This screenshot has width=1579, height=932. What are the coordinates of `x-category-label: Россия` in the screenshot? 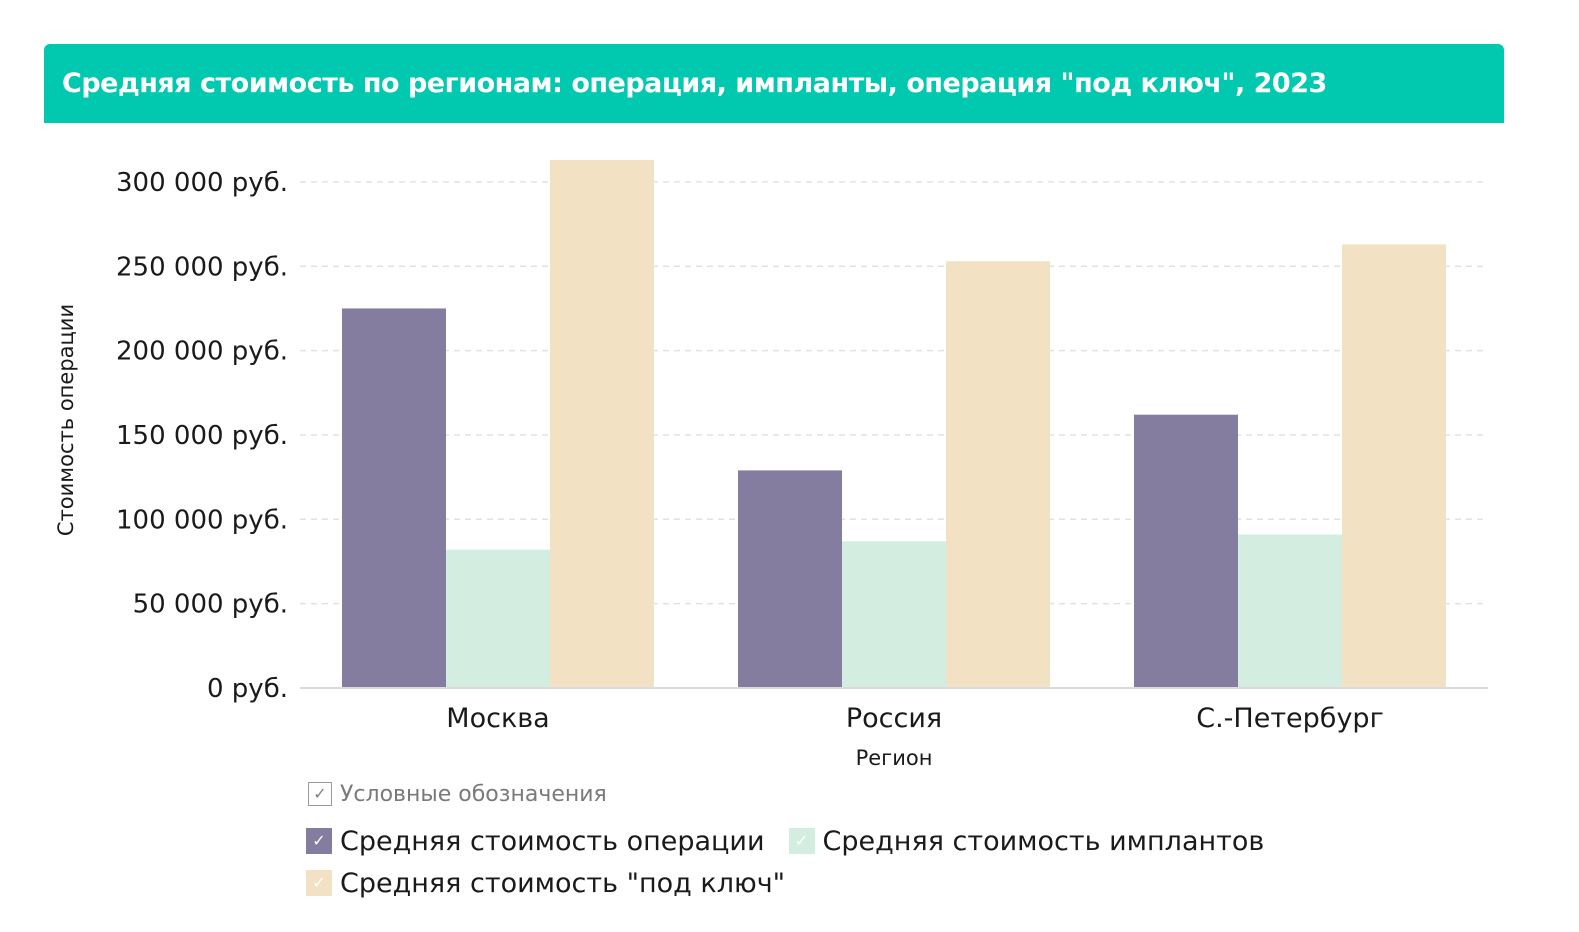 It's located at (894, 718).